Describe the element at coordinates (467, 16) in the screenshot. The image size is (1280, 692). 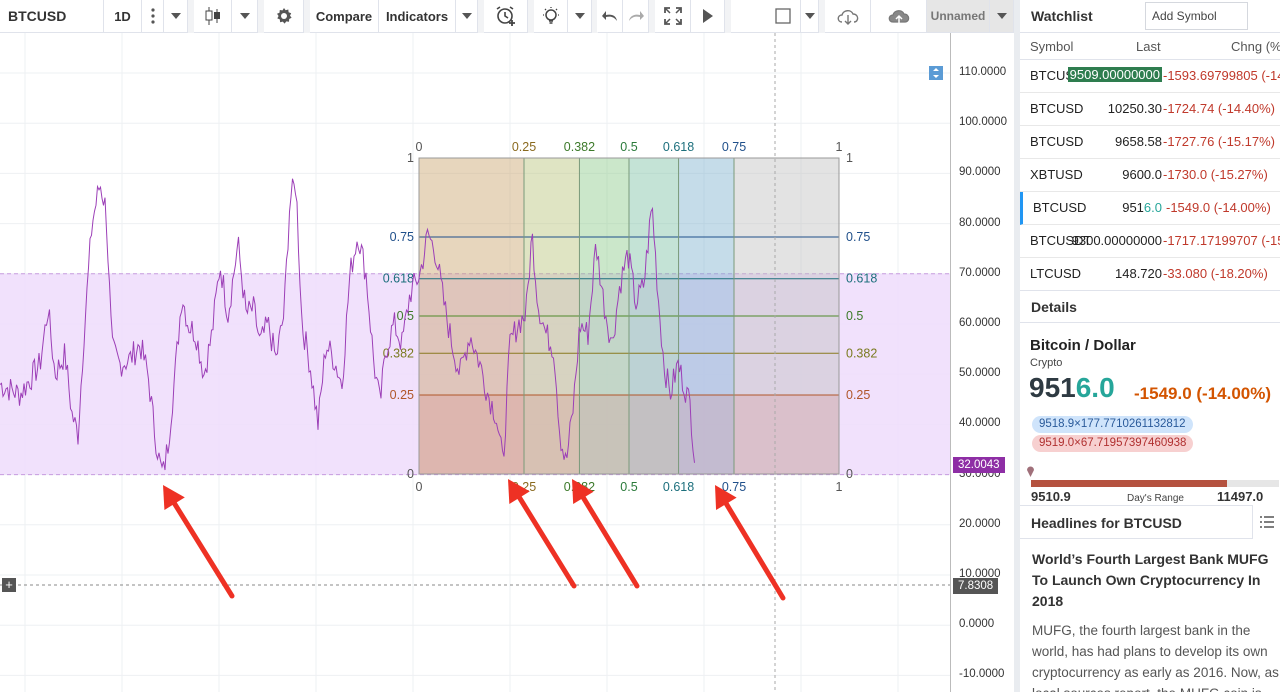
I see `indicators-dropdown` at that location.